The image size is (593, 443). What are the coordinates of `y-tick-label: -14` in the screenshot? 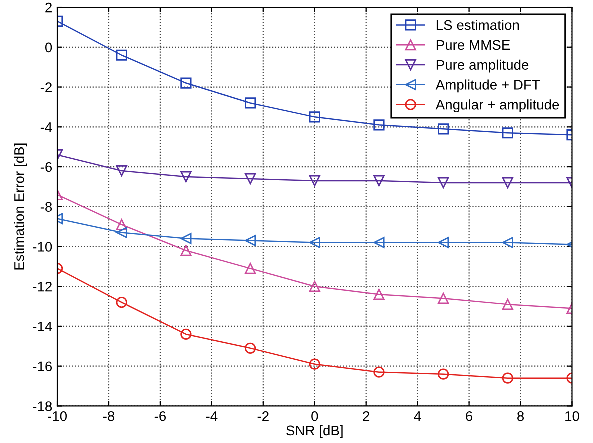 It's located at (42, 327).